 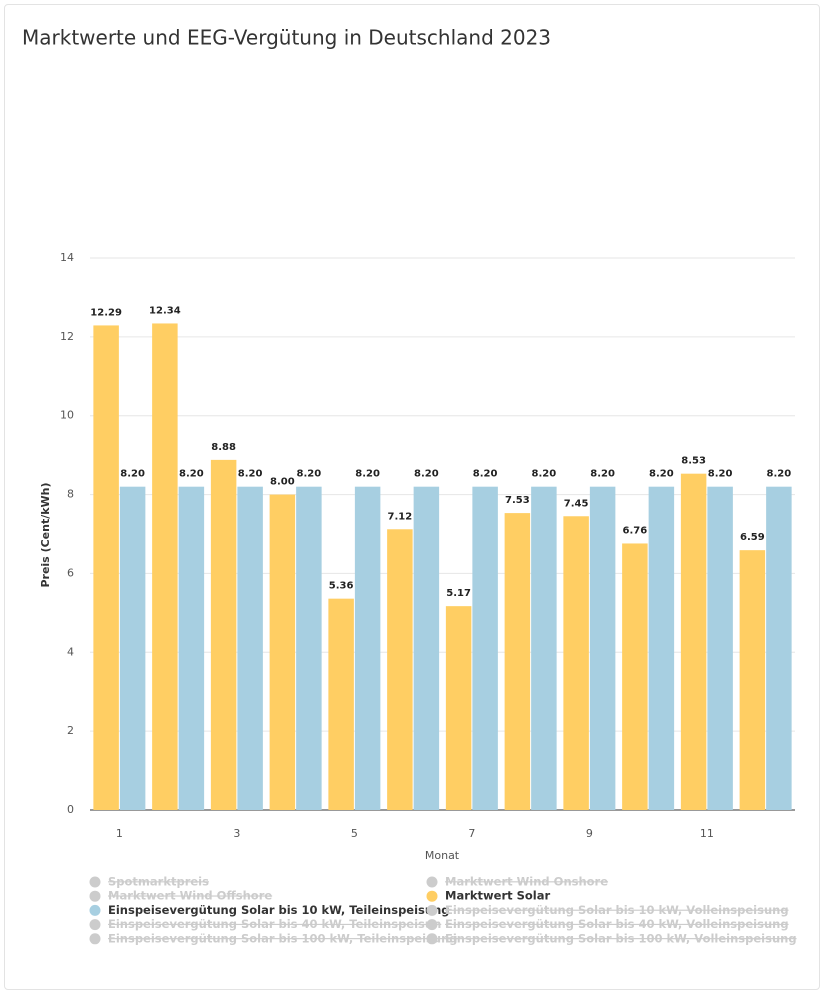 What do you see at coordinates (576, 503) in the screenshot?
I see `data-label: 7.45` at bounding box center [576, 503].